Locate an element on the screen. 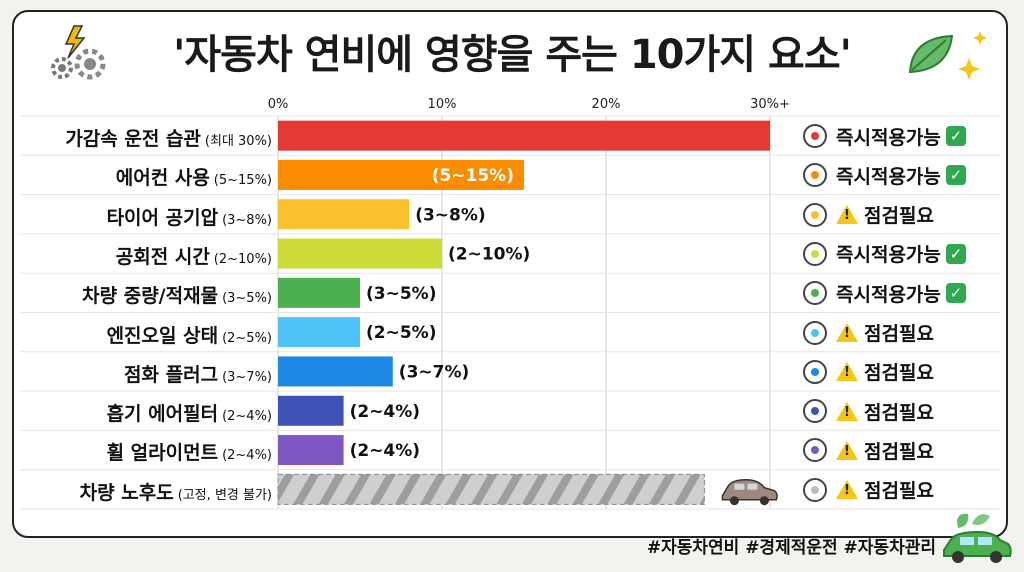 The image size is (1024, 572). row-label-main: 차량 중량/적재물 is located at coordinates (150, 296).